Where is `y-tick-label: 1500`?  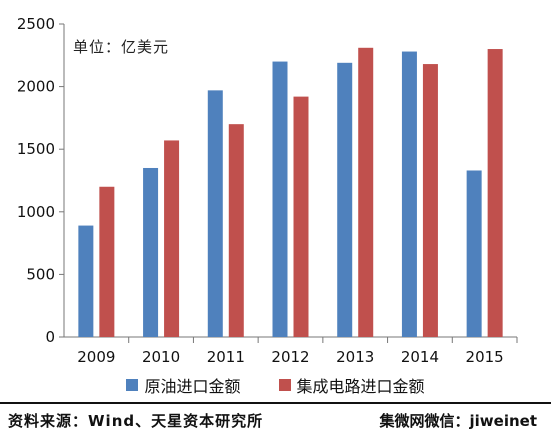 y-tick-label: 1500 is located at coordinates (36, 149).